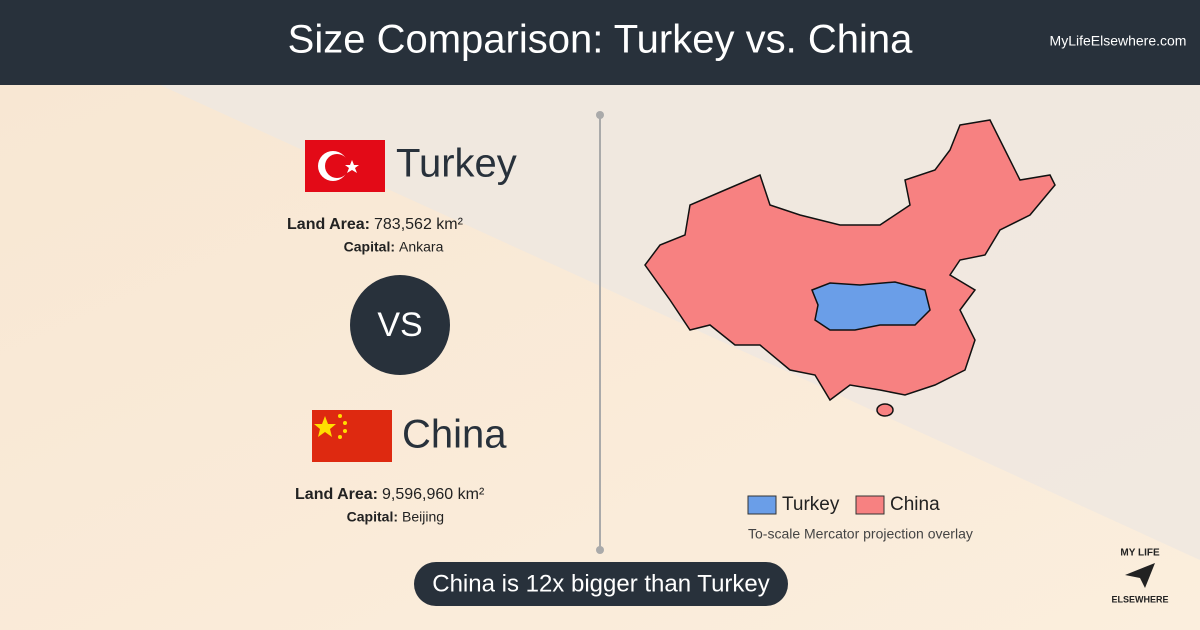  I want to click on country-name: Turkey, so click(456, 164).